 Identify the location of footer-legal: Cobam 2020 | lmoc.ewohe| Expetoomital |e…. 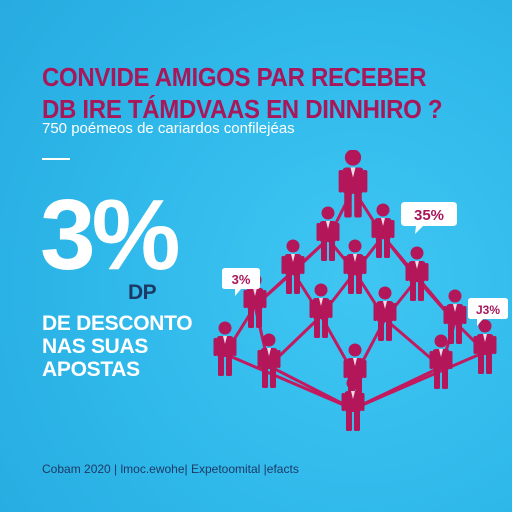
(170, 469).